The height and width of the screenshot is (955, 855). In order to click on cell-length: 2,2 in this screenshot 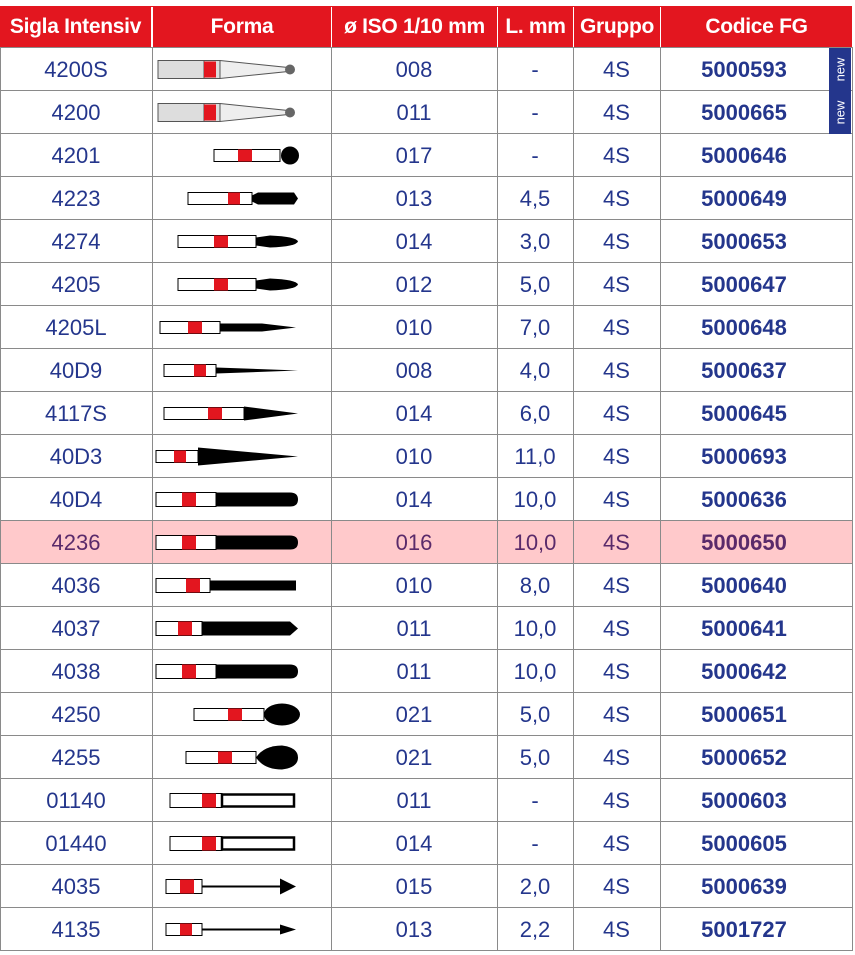, I will do `click(535, 929)`.